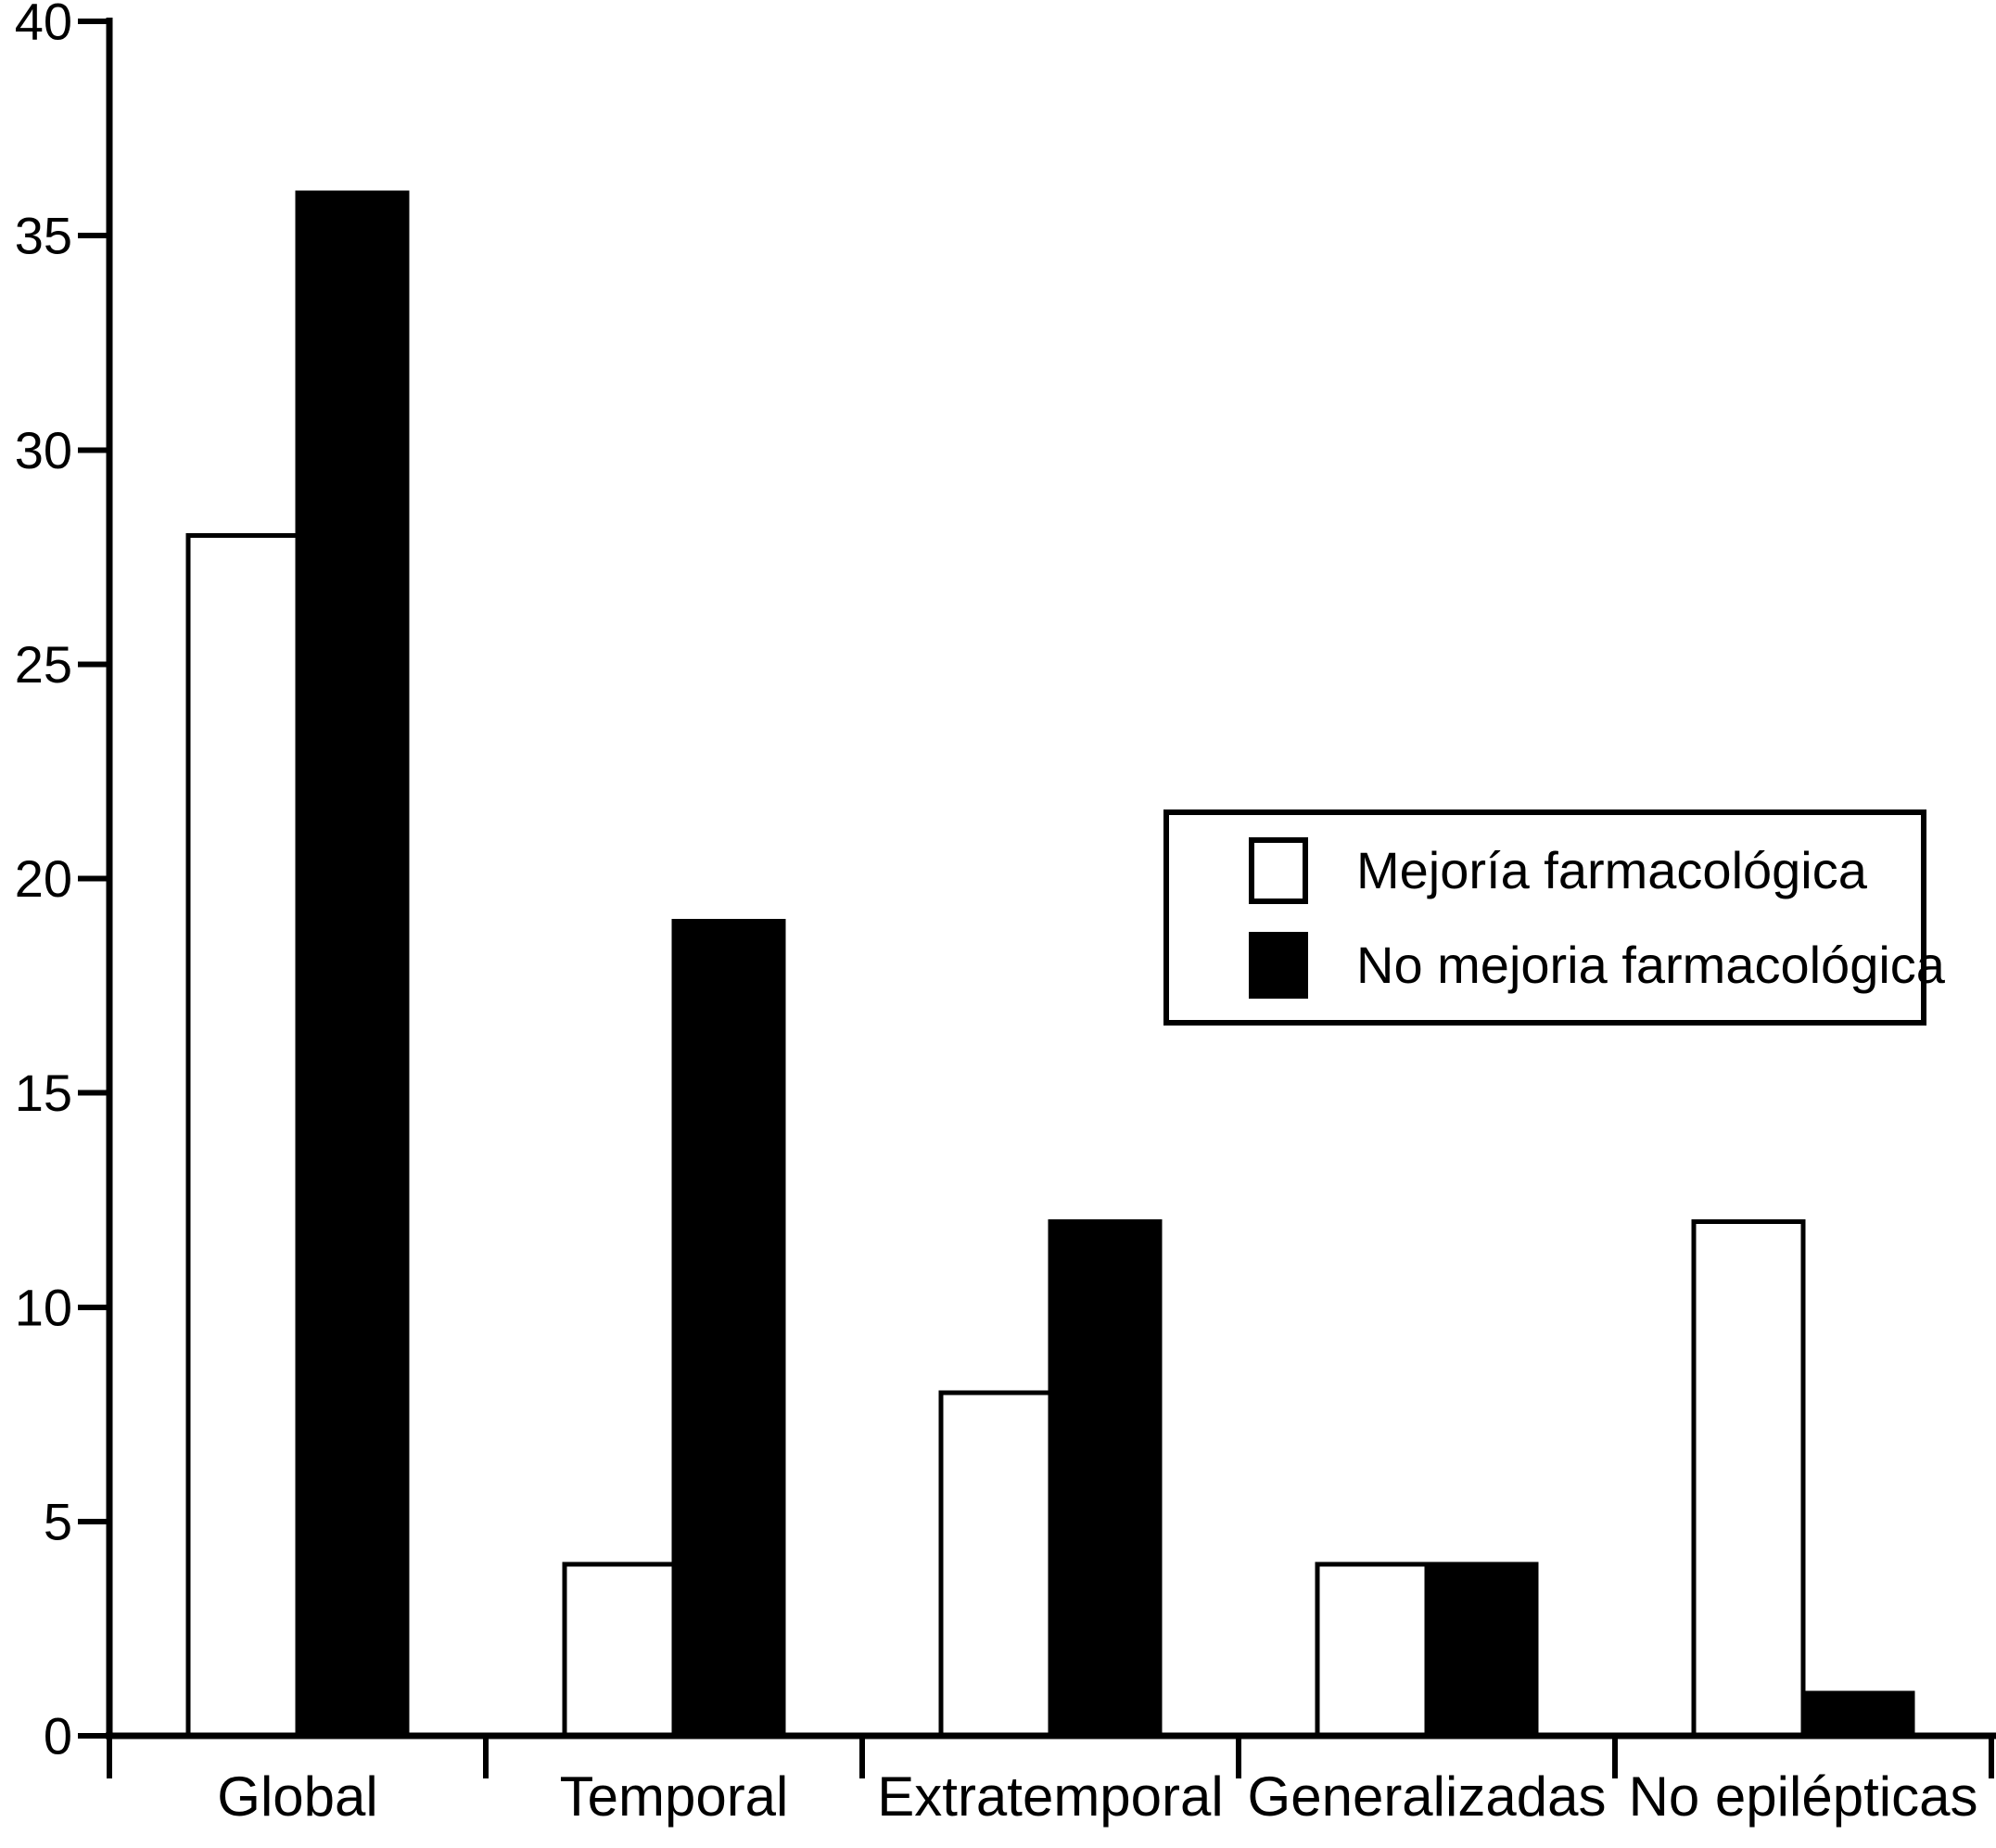 Image resolution: width=1996 pixels, height=1848 pixels. I want to click on x-category-label-temporal: Temporal, so click(675, 1796).